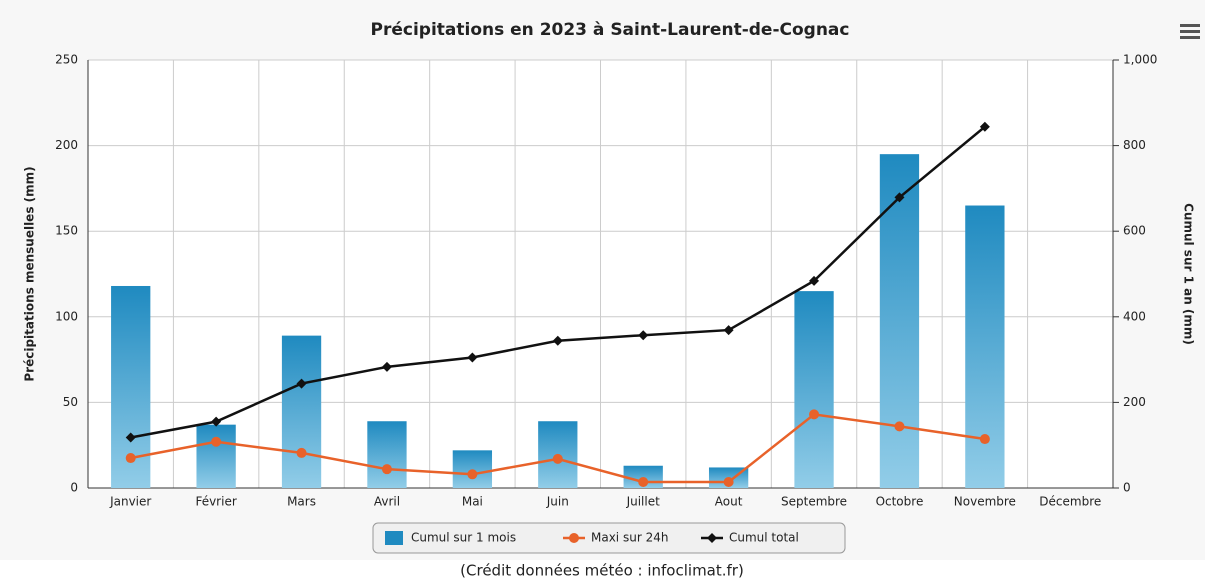 Image resolution: width=1205 pixels, height=581 pixels. What do you see at coordinates (900, 502) in the screenshot?
I see `x-tick-label: Octobre` at bounding box center [900, 502].